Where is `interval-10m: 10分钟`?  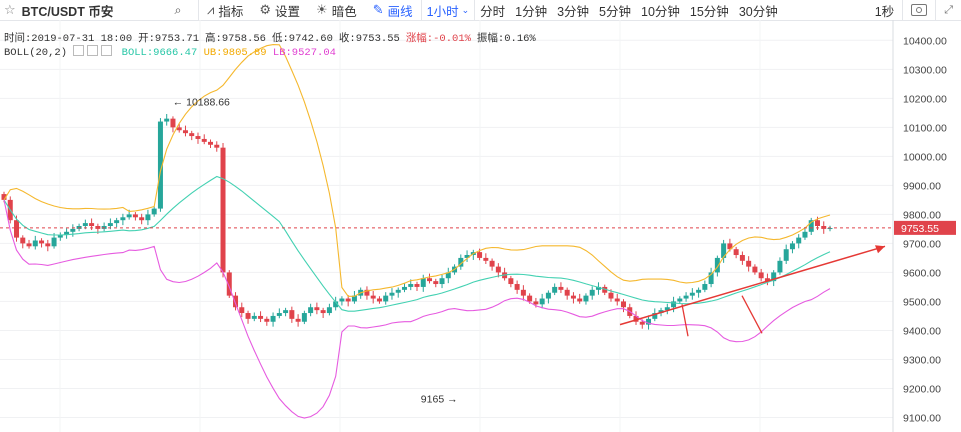 interval-10m: 10分钟 is located at coordinates (660, 10).